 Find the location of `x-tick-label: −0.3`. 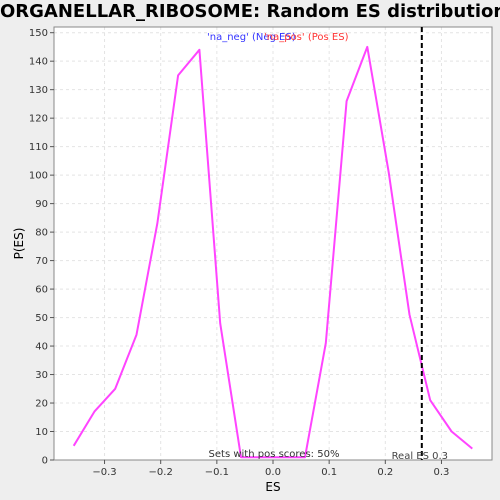

x-tick-label: −0.3 is located at coordinates (104, 472).